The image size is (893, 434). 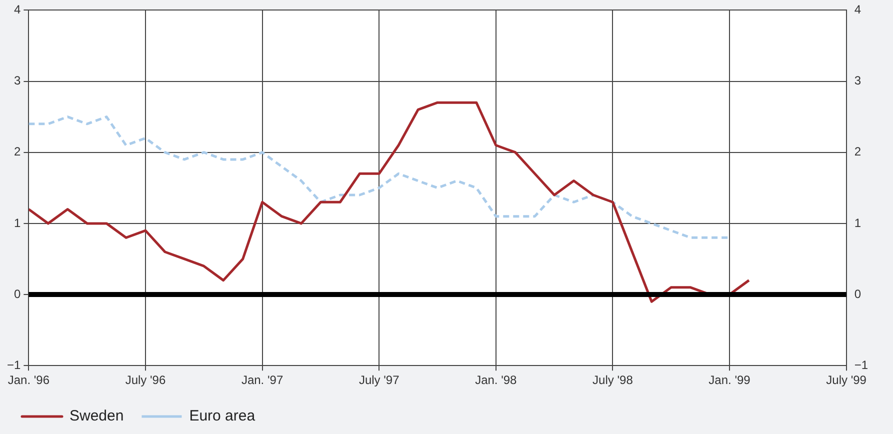 I want to click on y2-tick-label: −1, so click(x=861, y=365).